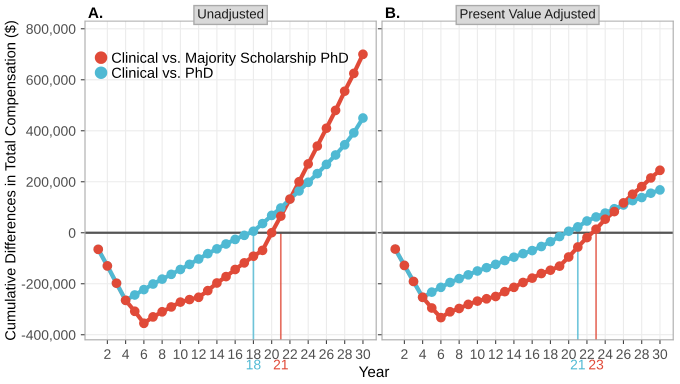  I want to click on y-axis-title: Cumulative Differences in Total Compensation ($), so click(11, 180).